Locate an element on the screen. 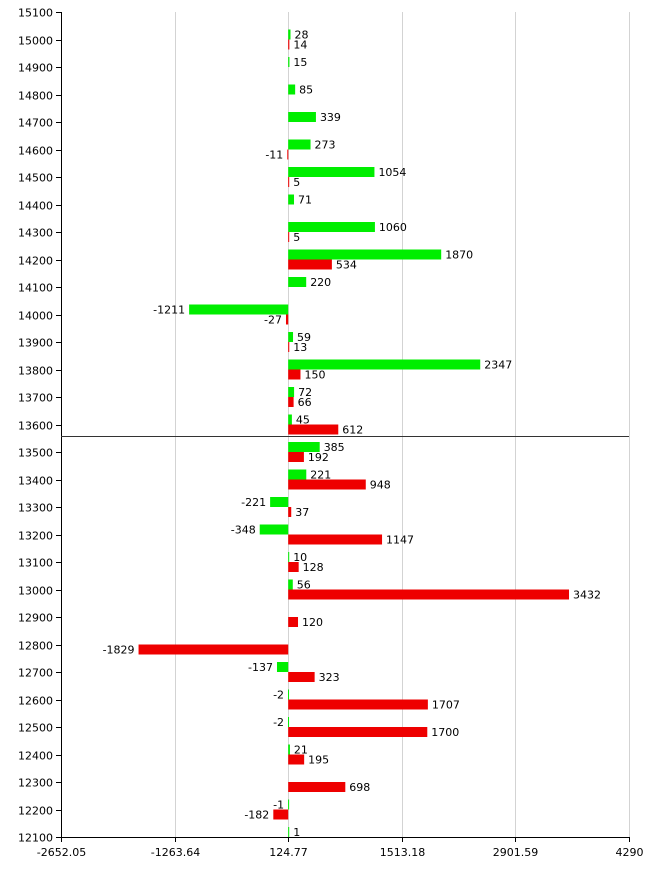 The width and height of the screenshot is (671, 874). value-label: -137 is located at coordinates (260, 667).